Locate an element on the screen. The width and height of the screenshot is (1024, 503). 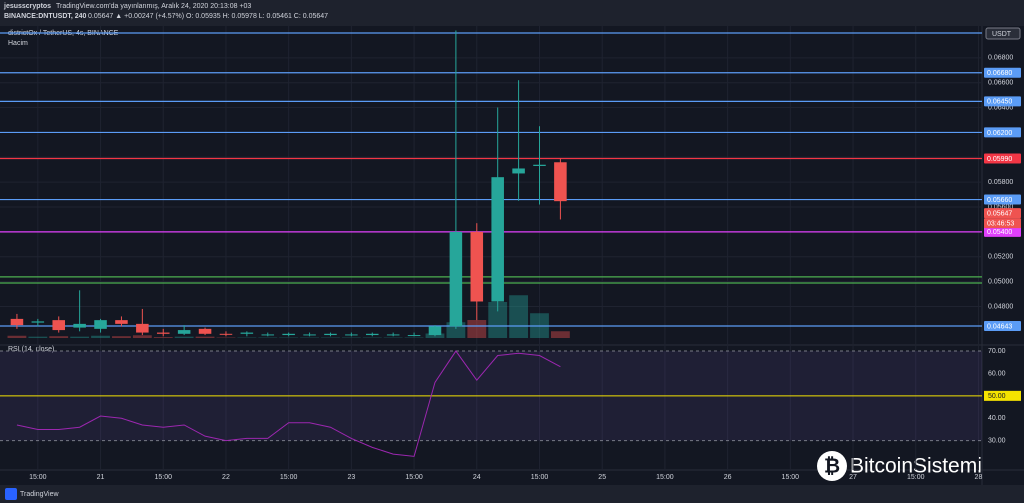
currency-bg is located at coordinates (1003, 33).